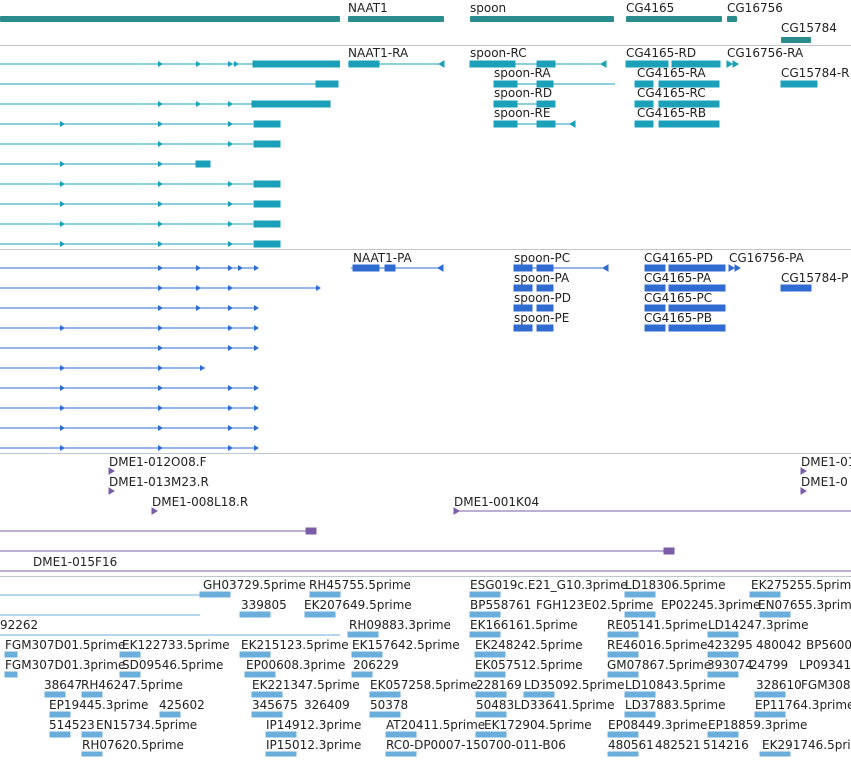  What do you see at coordinates (498, 53) in the screenshot?
I see `transcript-label: spoon-RC` at bounding box center [498, 53].